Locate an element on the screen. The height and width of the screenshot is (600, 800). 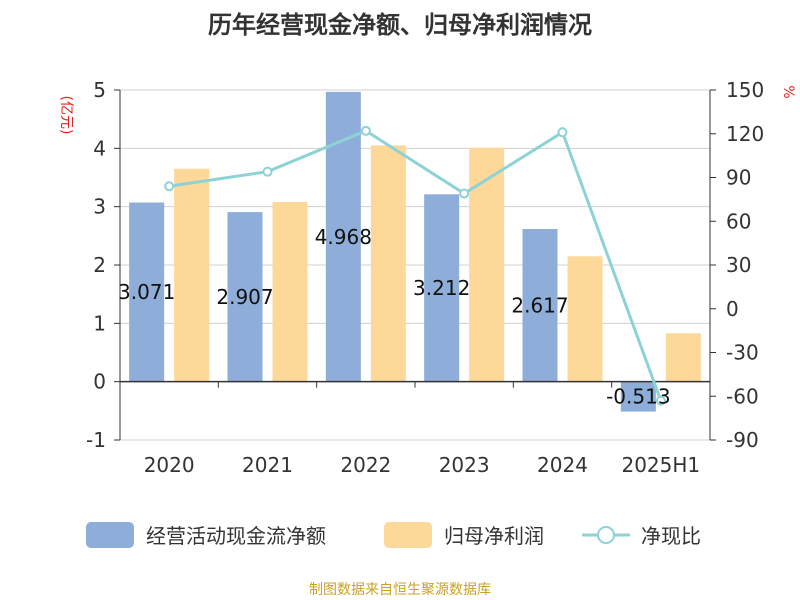
left-tick-label: 4 is located at coordinates (99, 148).